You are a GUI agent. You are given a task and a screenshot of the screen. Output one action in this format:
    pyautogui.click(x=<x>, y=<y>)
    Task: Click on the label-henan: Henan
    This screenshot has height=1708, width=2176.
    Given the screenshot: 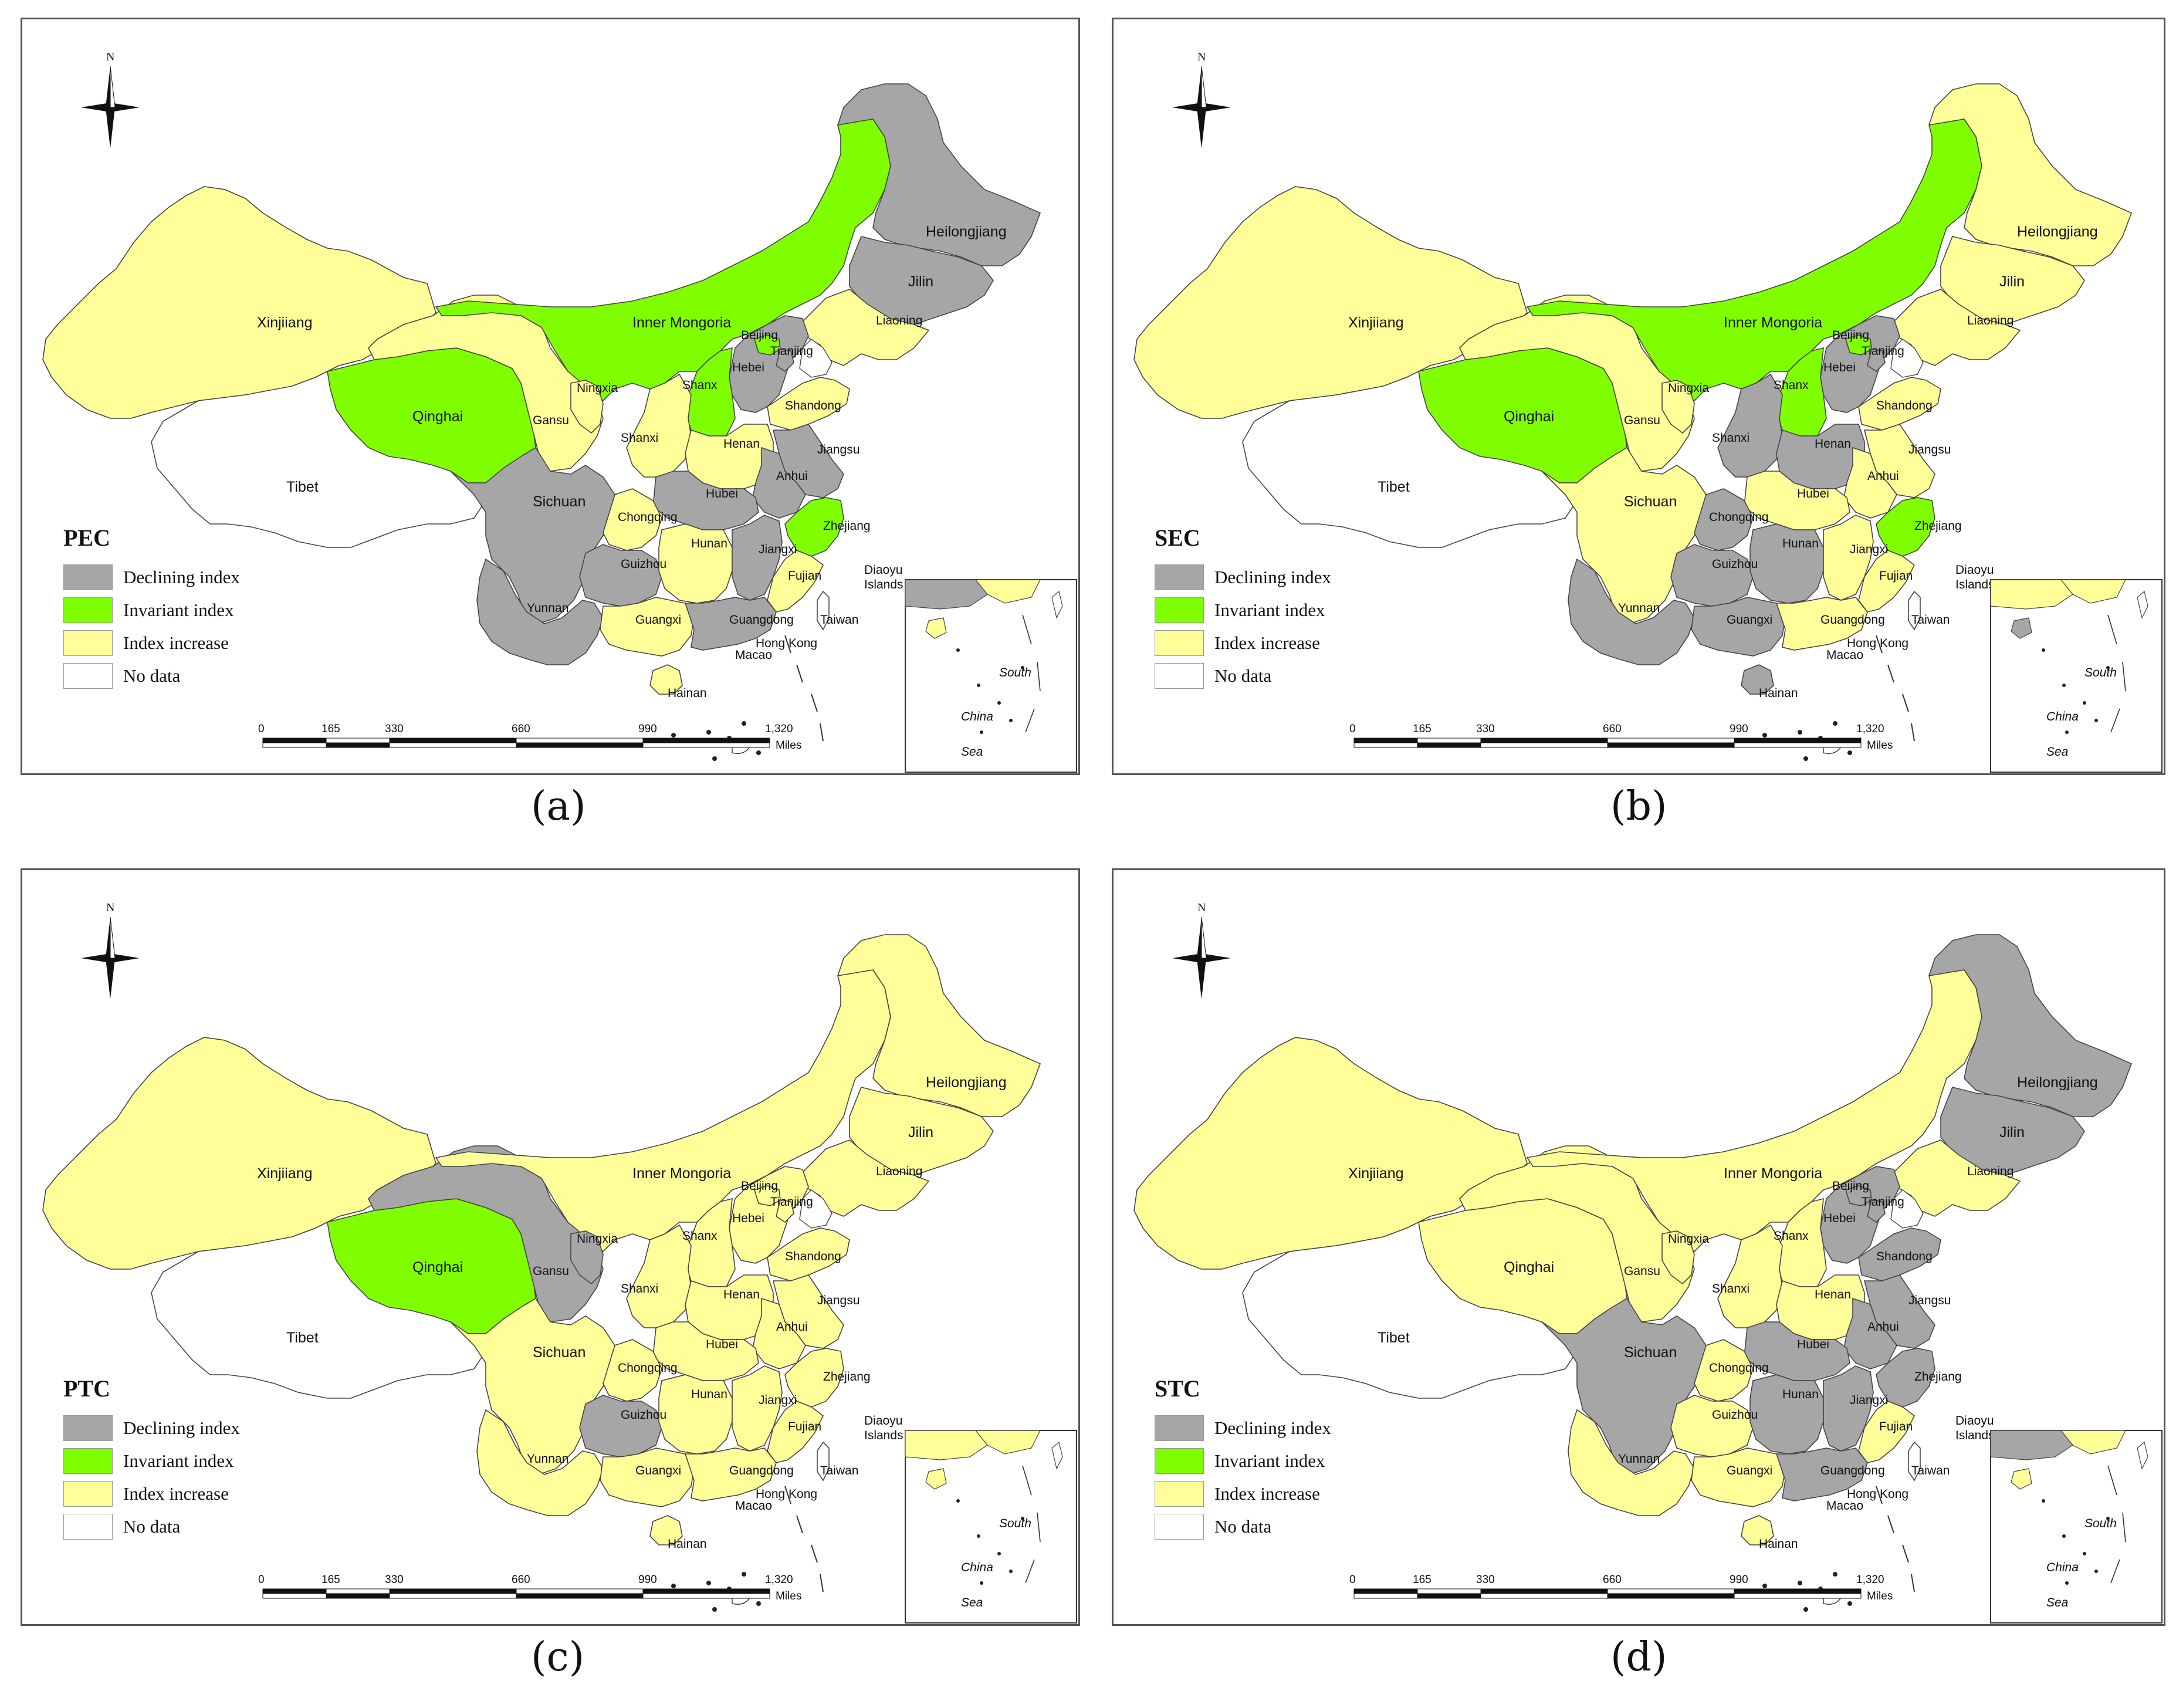 What is the action you would take?
    pyautogui.click(x=741, y=1294)
    